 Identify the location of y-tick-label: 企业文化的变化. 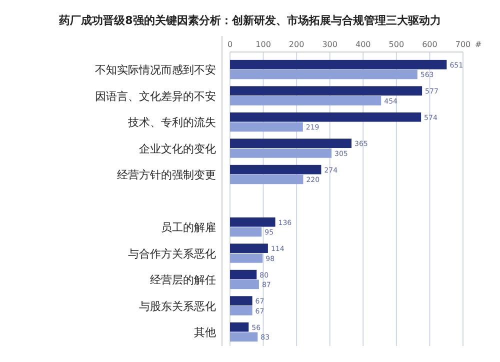
(177, 149).